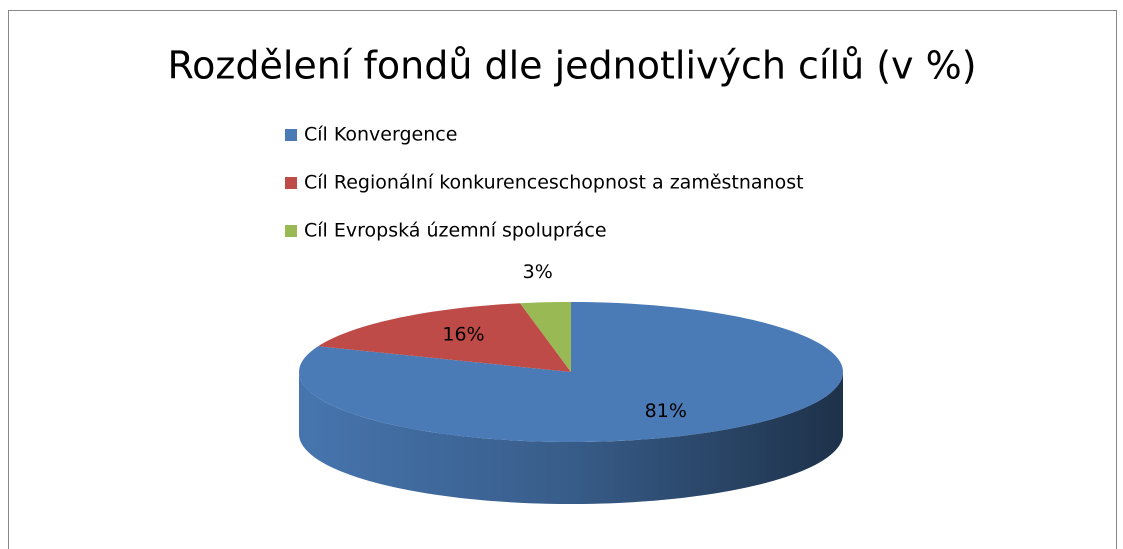 The height and width of the screenshot is (549, 1123). Describe the element at coordinates (538, 272) in the screenshot. I see `data-label: 3%` at that location.